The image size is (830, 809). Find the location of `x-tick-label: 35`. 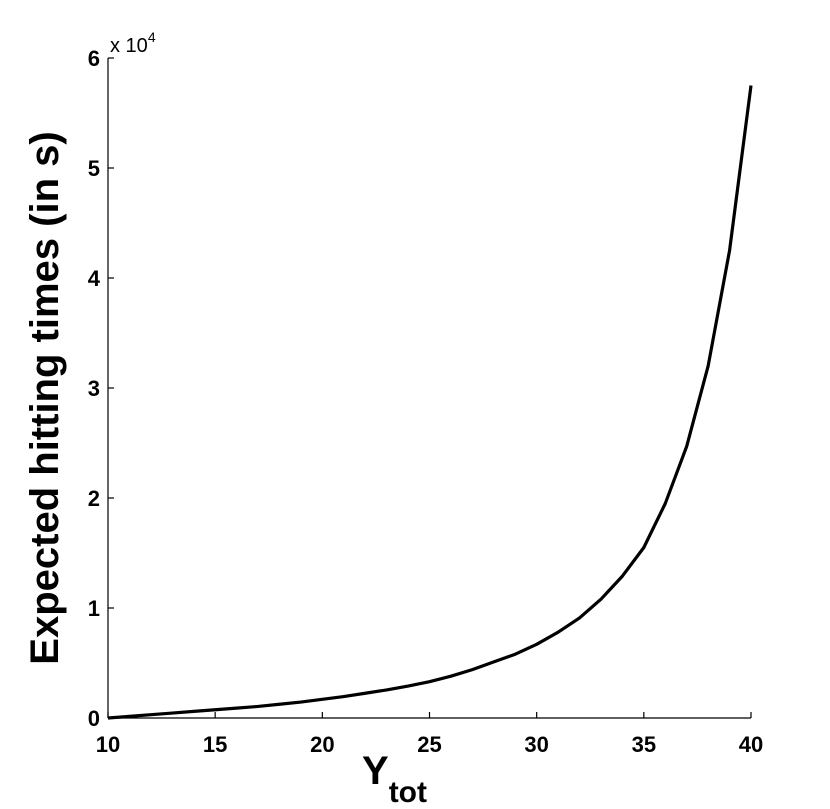

x-tick-label: 35 is located at coordinates (644, 744).